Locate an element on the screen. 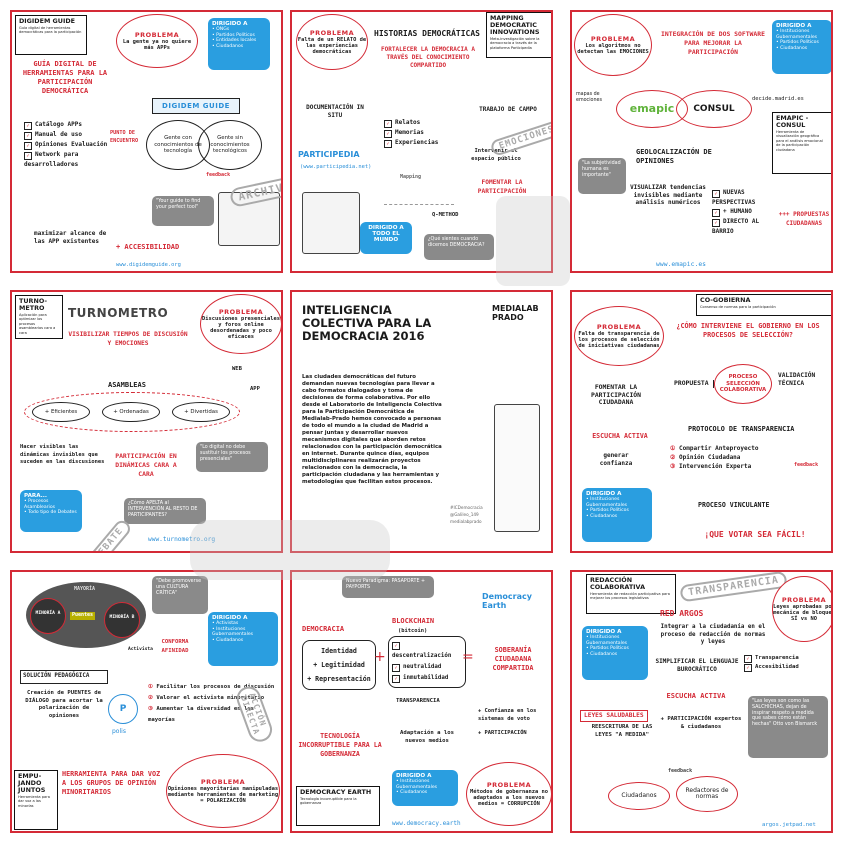  soberania: SOBERANÍA CIUDADANA COMPARTIDA is located at coordinates (513, 659).